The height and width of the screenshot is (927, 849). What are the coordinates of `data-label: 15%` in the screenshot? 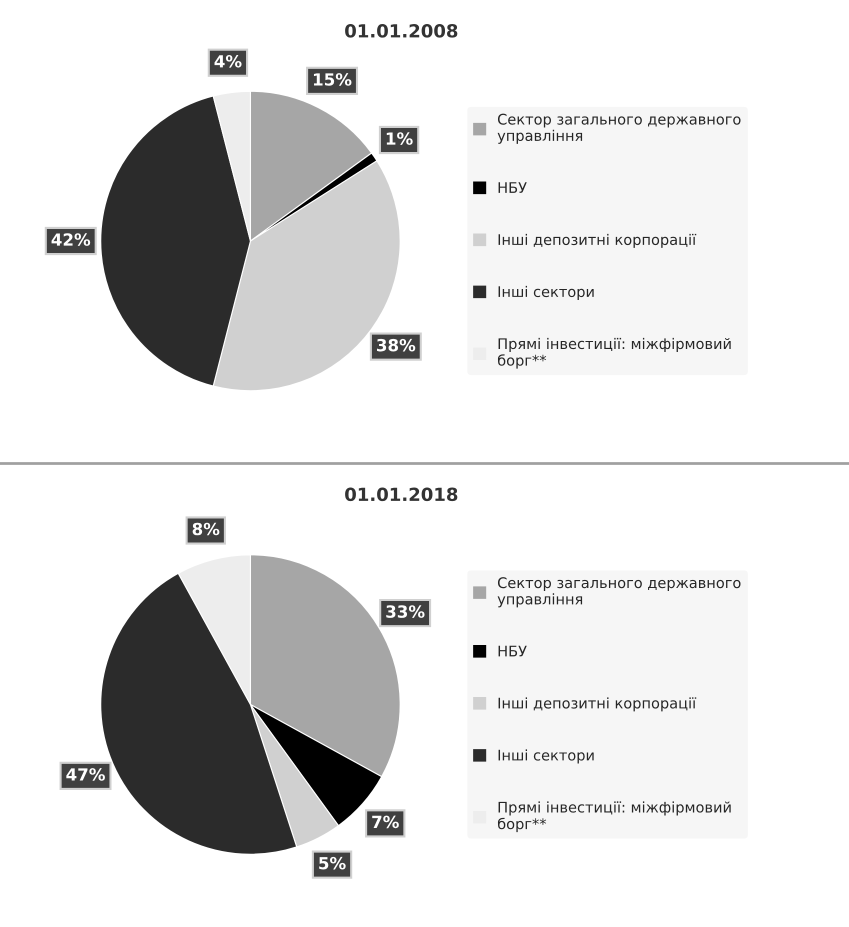 It's located at (333, 79).